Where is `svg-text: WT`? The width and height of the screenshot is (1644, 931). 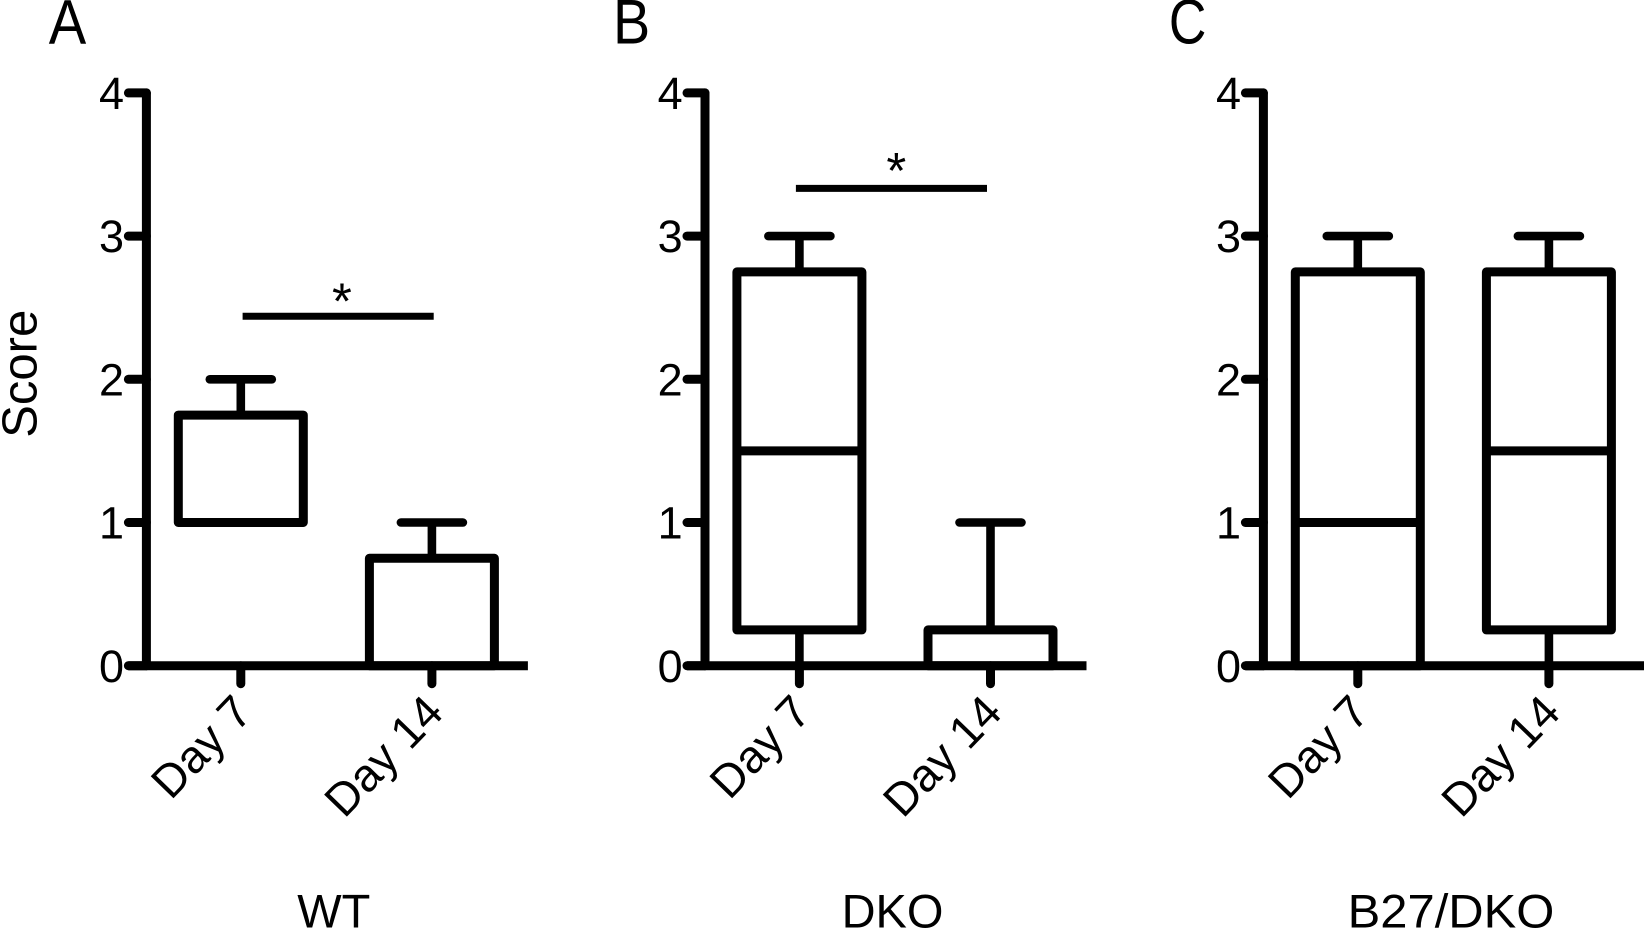
svg-text: WT is located at coordinates (333, 907).